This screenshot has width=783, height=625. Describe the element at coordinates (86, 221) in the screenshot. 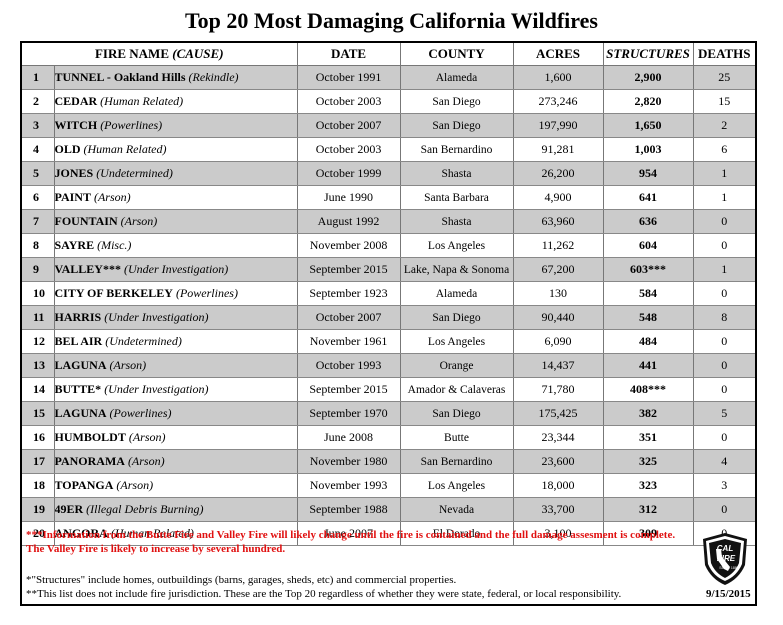

I see `fire-name: FOUNTAIN` at that location.